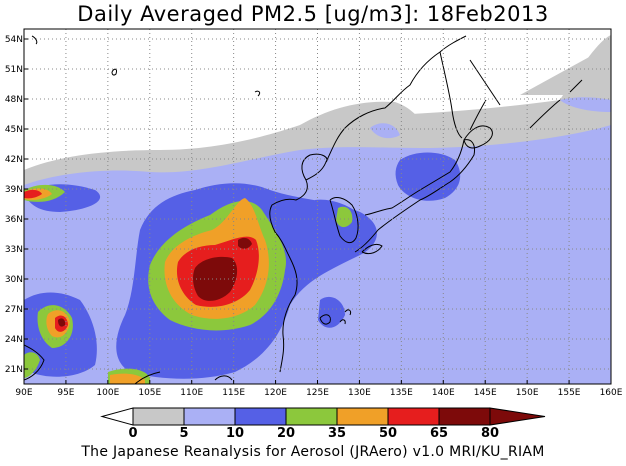  I want to click on lon-tick-label: 160E, so click(611, 393).